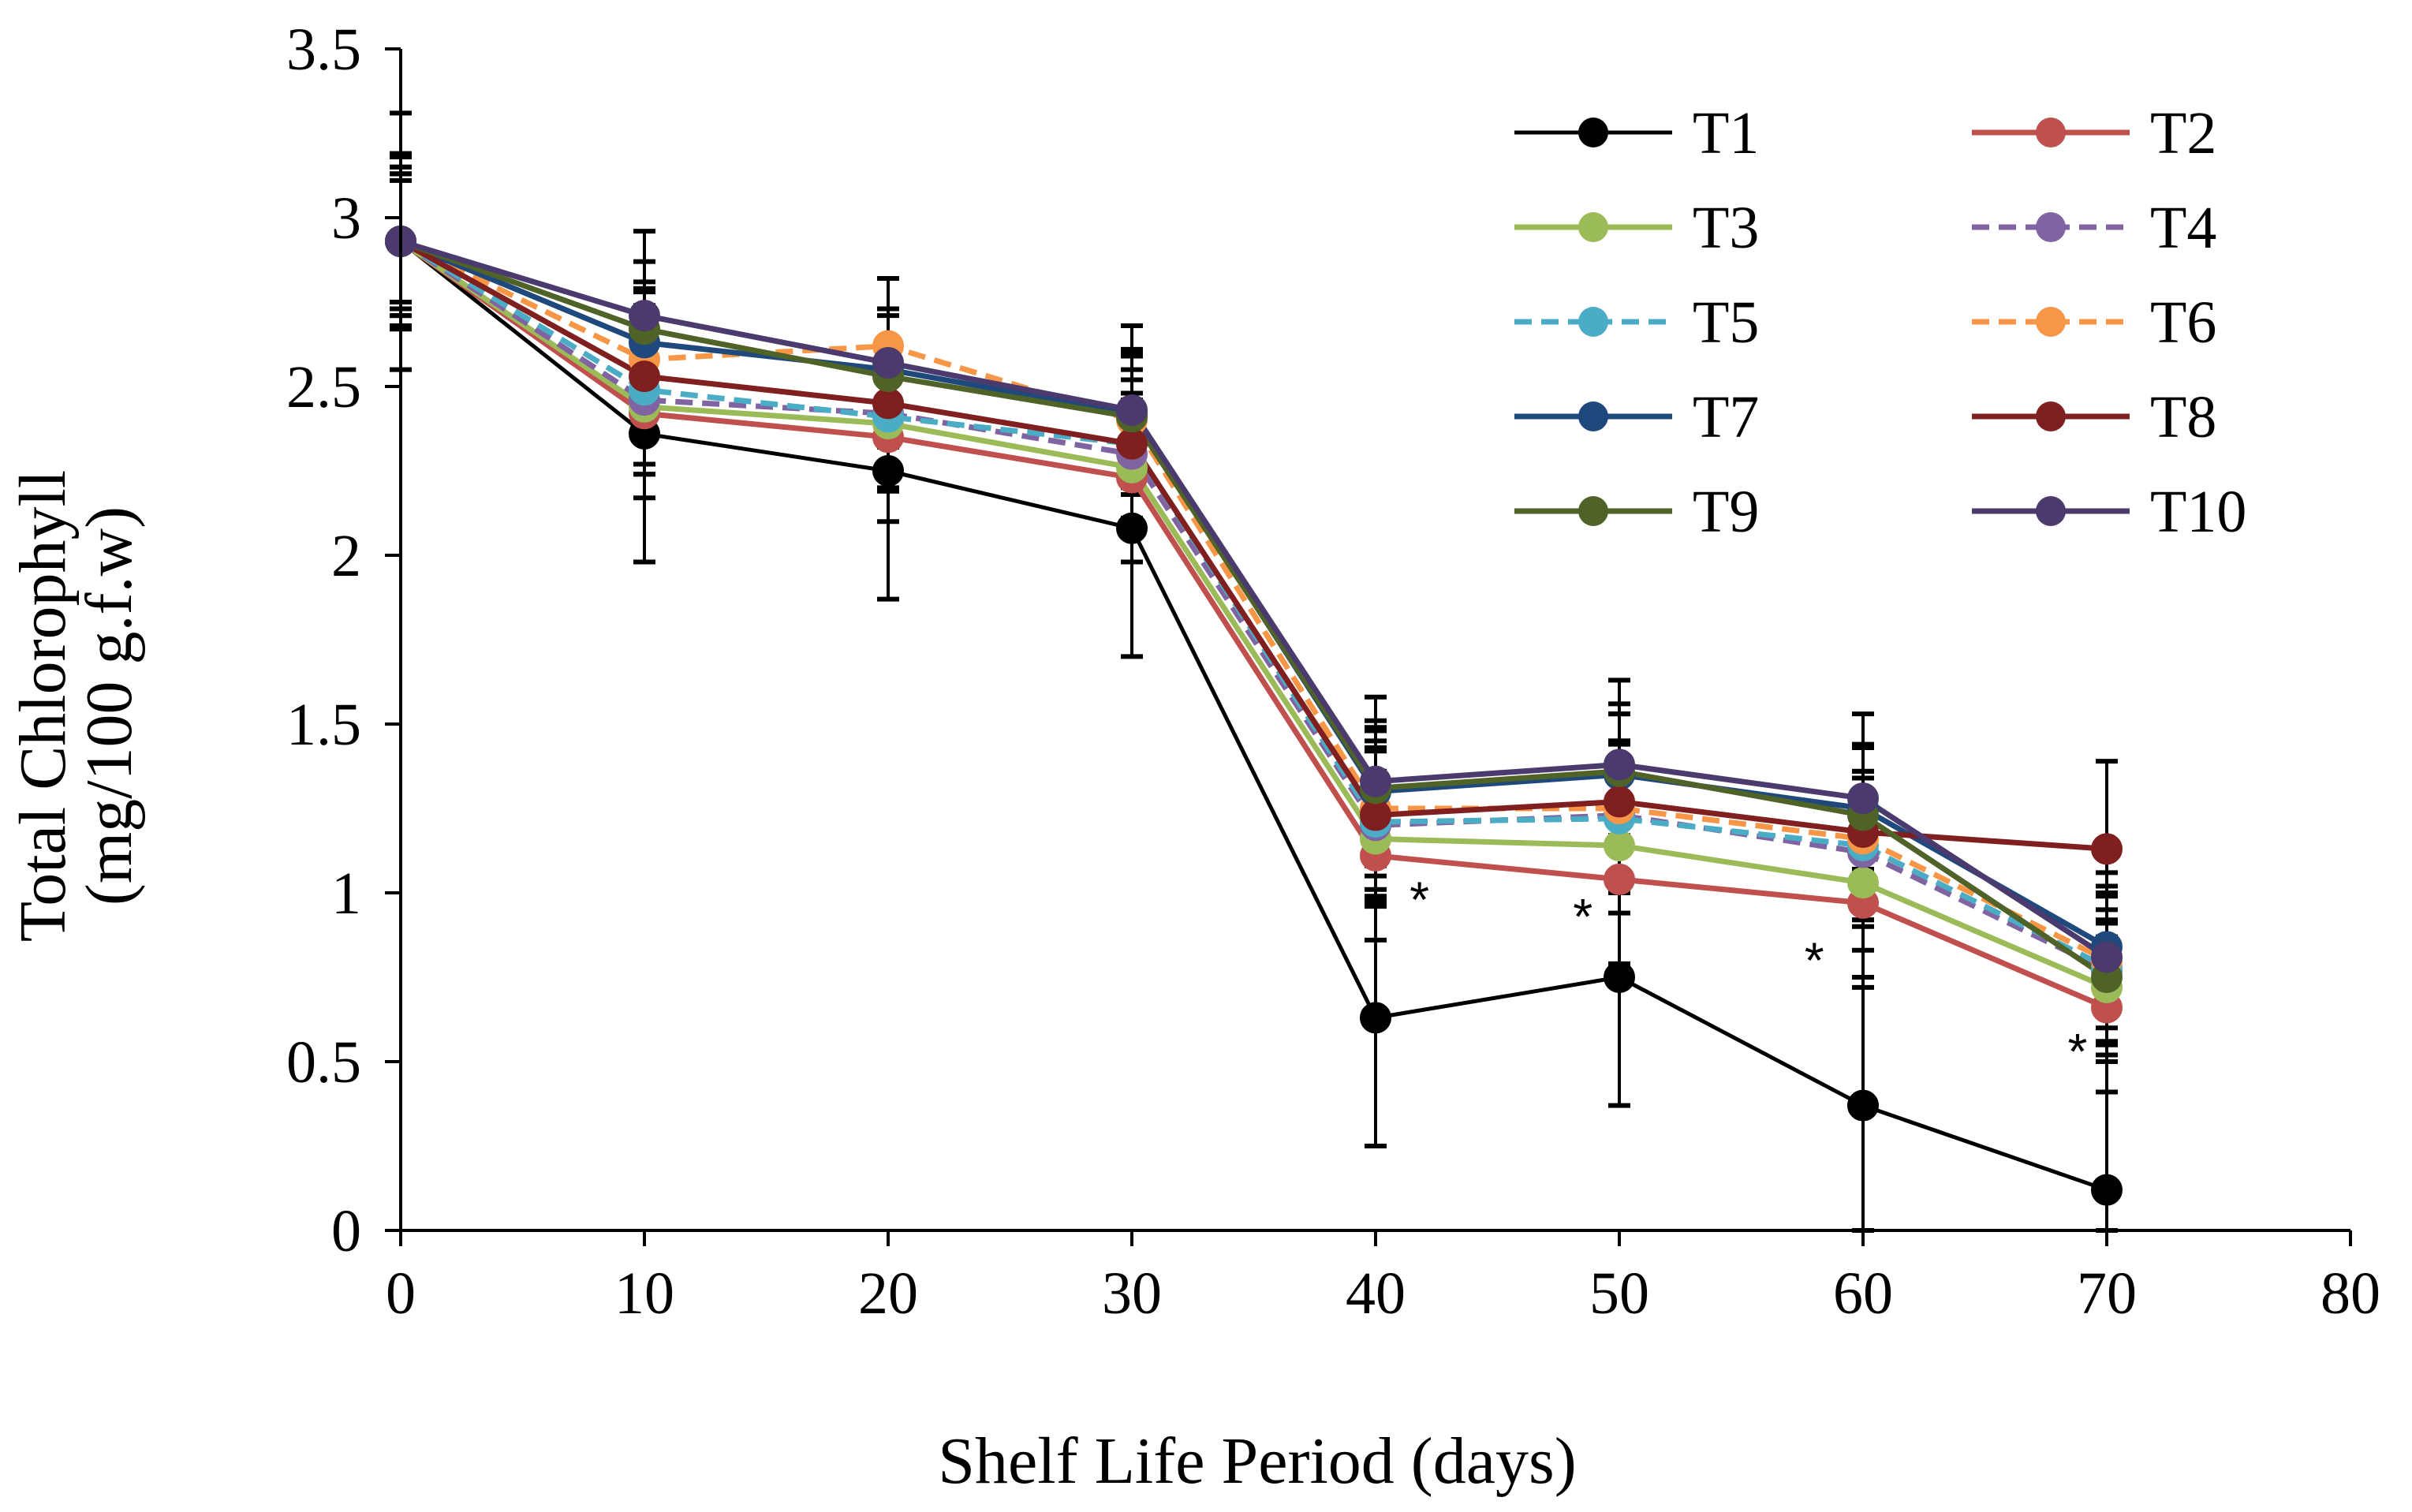  What do you see at coordinates (1619, 879) in the screenshot?
I see `data-point-t2` at bounding box center [1619, 879].